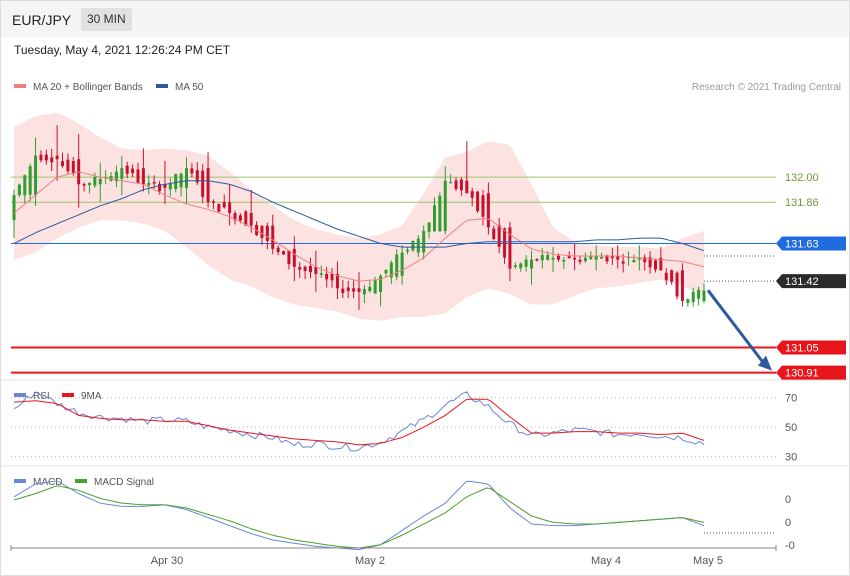 This screenshot has height=576, width=850. I want to click on rsi-ma-legend-swatch, so click(68, 395).